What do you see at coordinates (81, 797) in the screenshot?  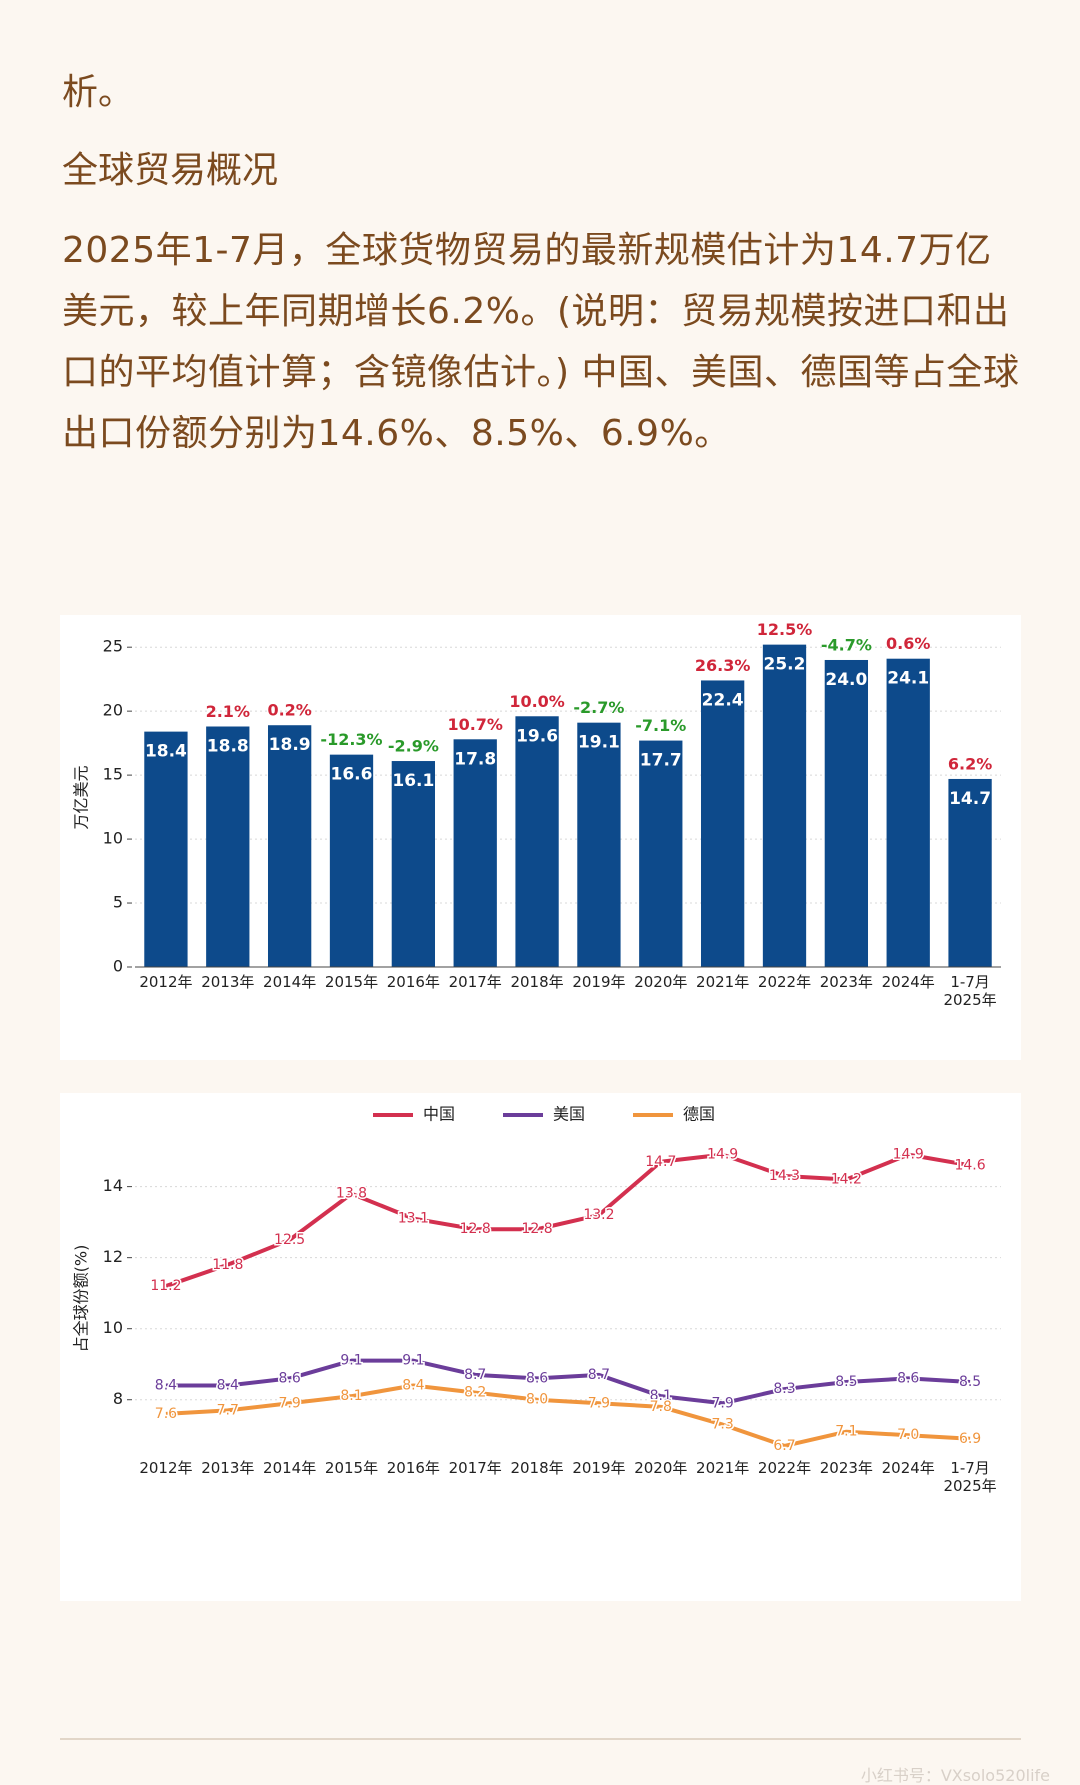 I see `y-axis-label: 万亿美元` at bounding box center [81, 797].